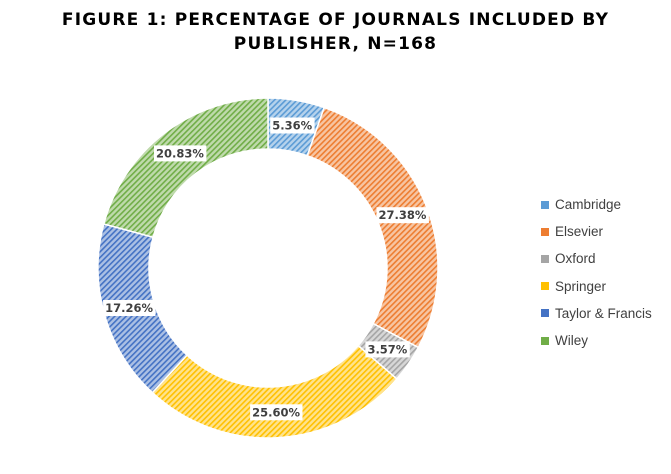  What do you see at coordinates (596, 340) in the screenshot?
I see `legend-item-wiley: Wiley` at bounding box center [596, 340].